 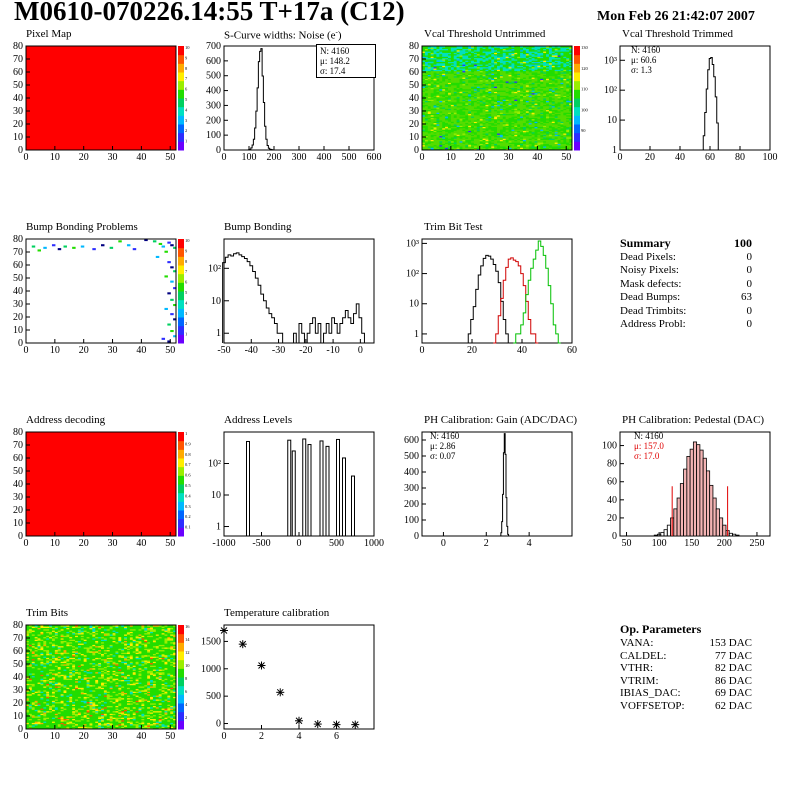 I want to click on x-tick-label: 80, so click(x=740, y=157).